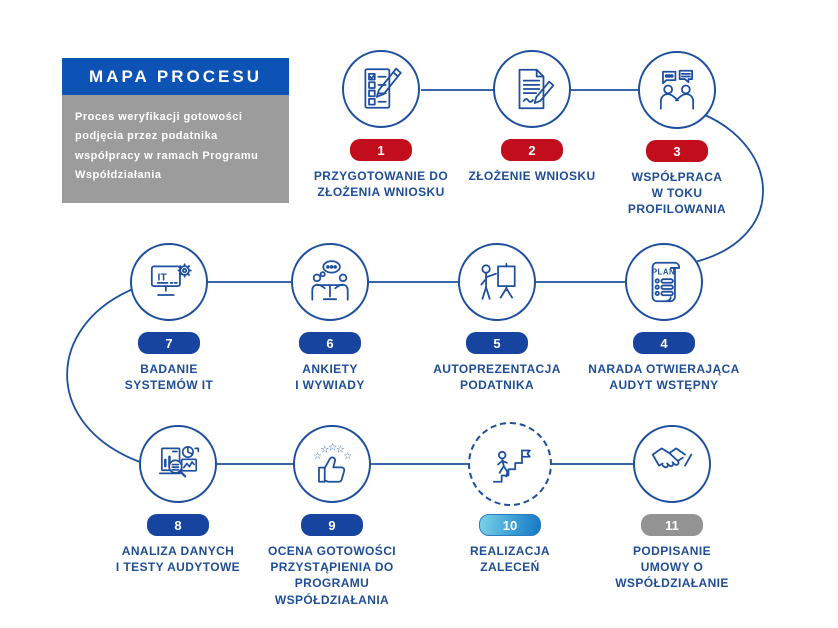  What do you see at coordinates (672, 458) in the screenshot?
I see `handshake-icon` at bounding box center [672, 458].